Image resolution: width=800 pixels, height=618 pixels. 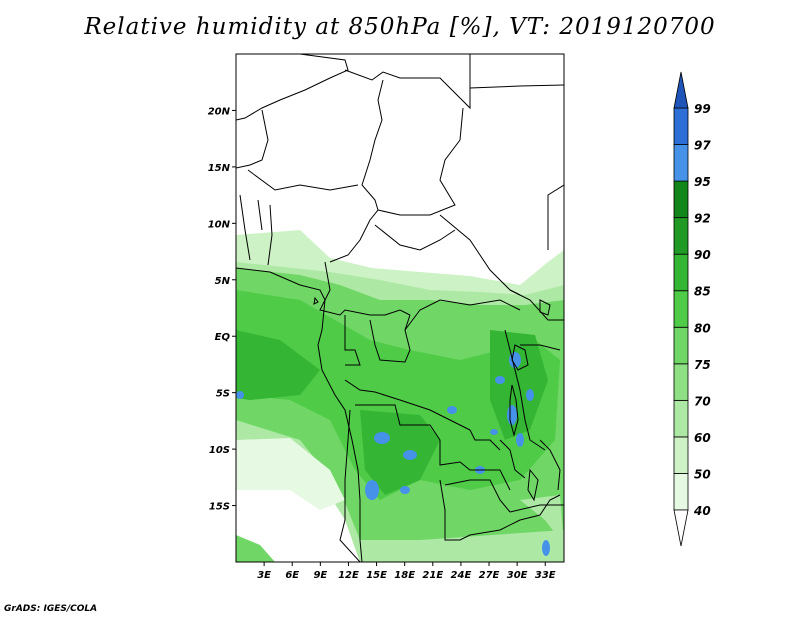 What do you see at coordinates (702, 182) in the screenshot?
I see `colorbar-label: 95` at bounding box center [702, 182].